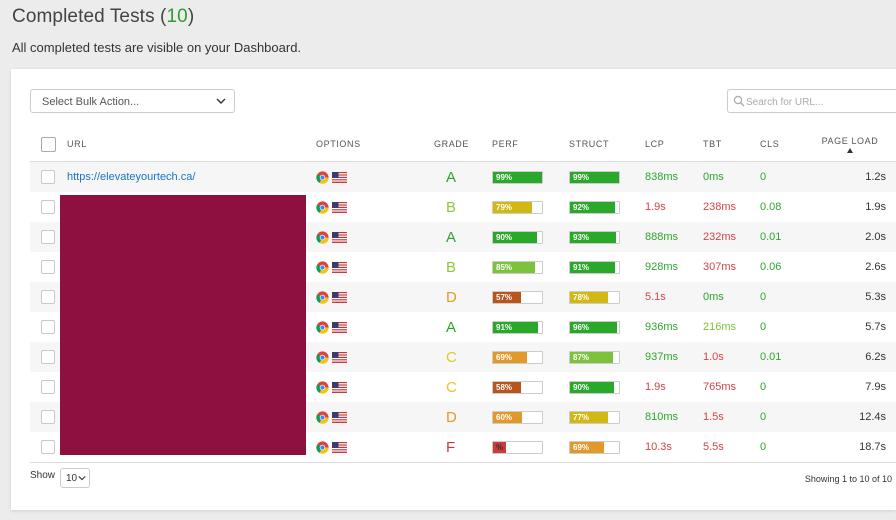 The image size is (896, 520). What do you see at coordinates (594, 357) in the screenshot?
I see `struct-bar: 87%` at bounding box center [594, 357].